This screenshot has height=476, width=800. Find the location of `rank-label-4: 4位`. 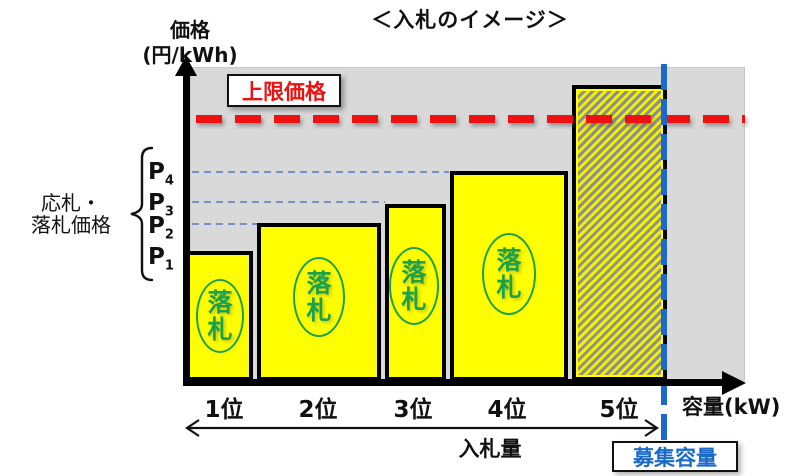

rank-label-4: 4位 is located at coordinates (507, 410).